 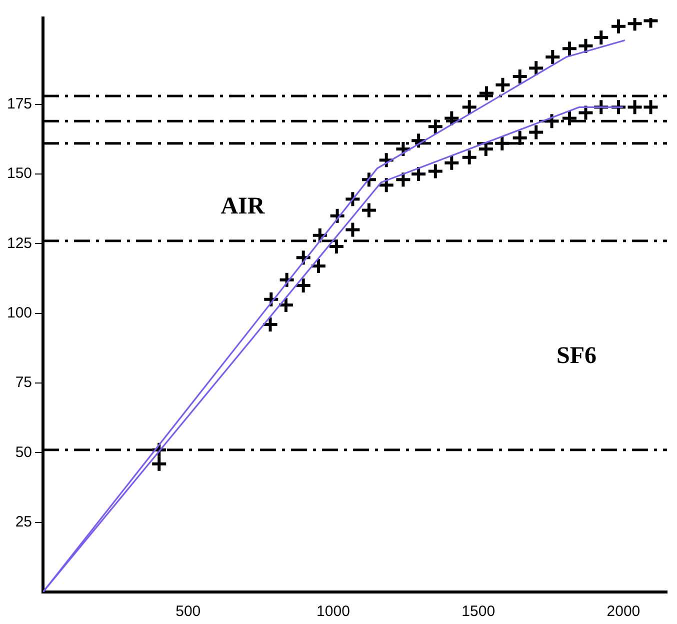 What do you see at coordinates (23, 452) in the screenshot?
I see `y-tick-label: 50` at bounding box center [23, 452].